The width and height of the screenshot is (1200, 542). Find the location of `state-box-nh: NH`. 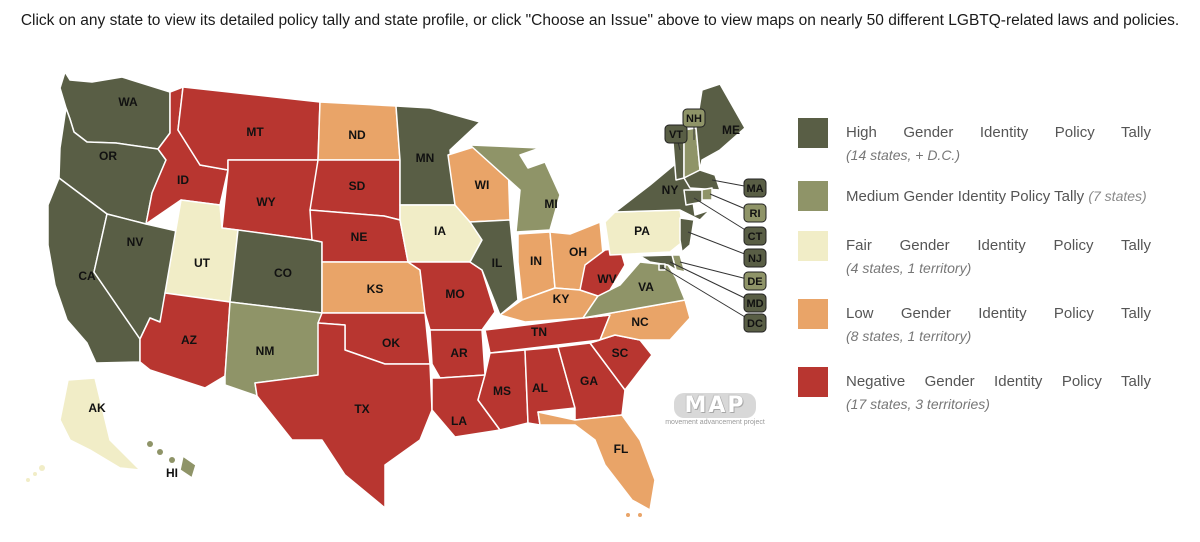

state-box-nh: NH is located at coordinates (694, 118).